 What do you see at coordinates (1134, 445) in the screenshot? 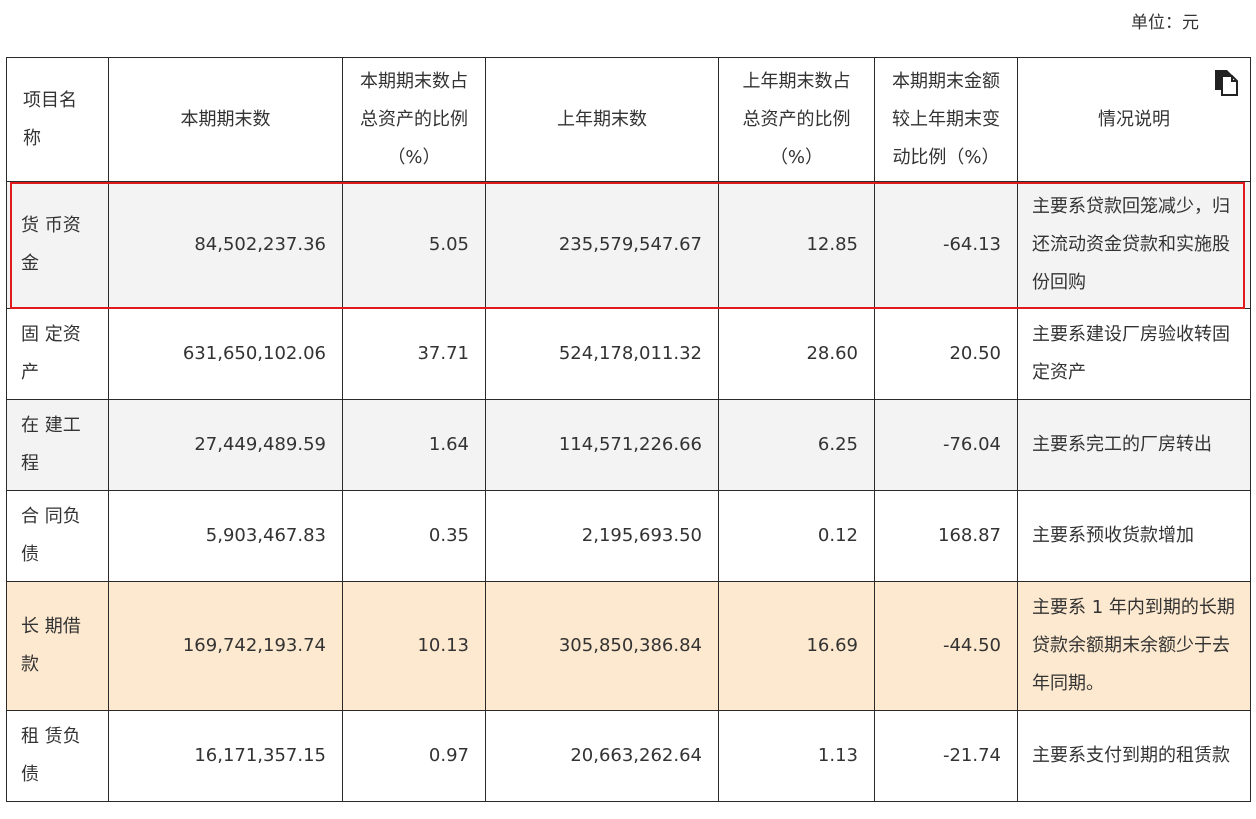
I see `row-note: 主要系完工的厂房转出` at bounding box center [1134, 445].